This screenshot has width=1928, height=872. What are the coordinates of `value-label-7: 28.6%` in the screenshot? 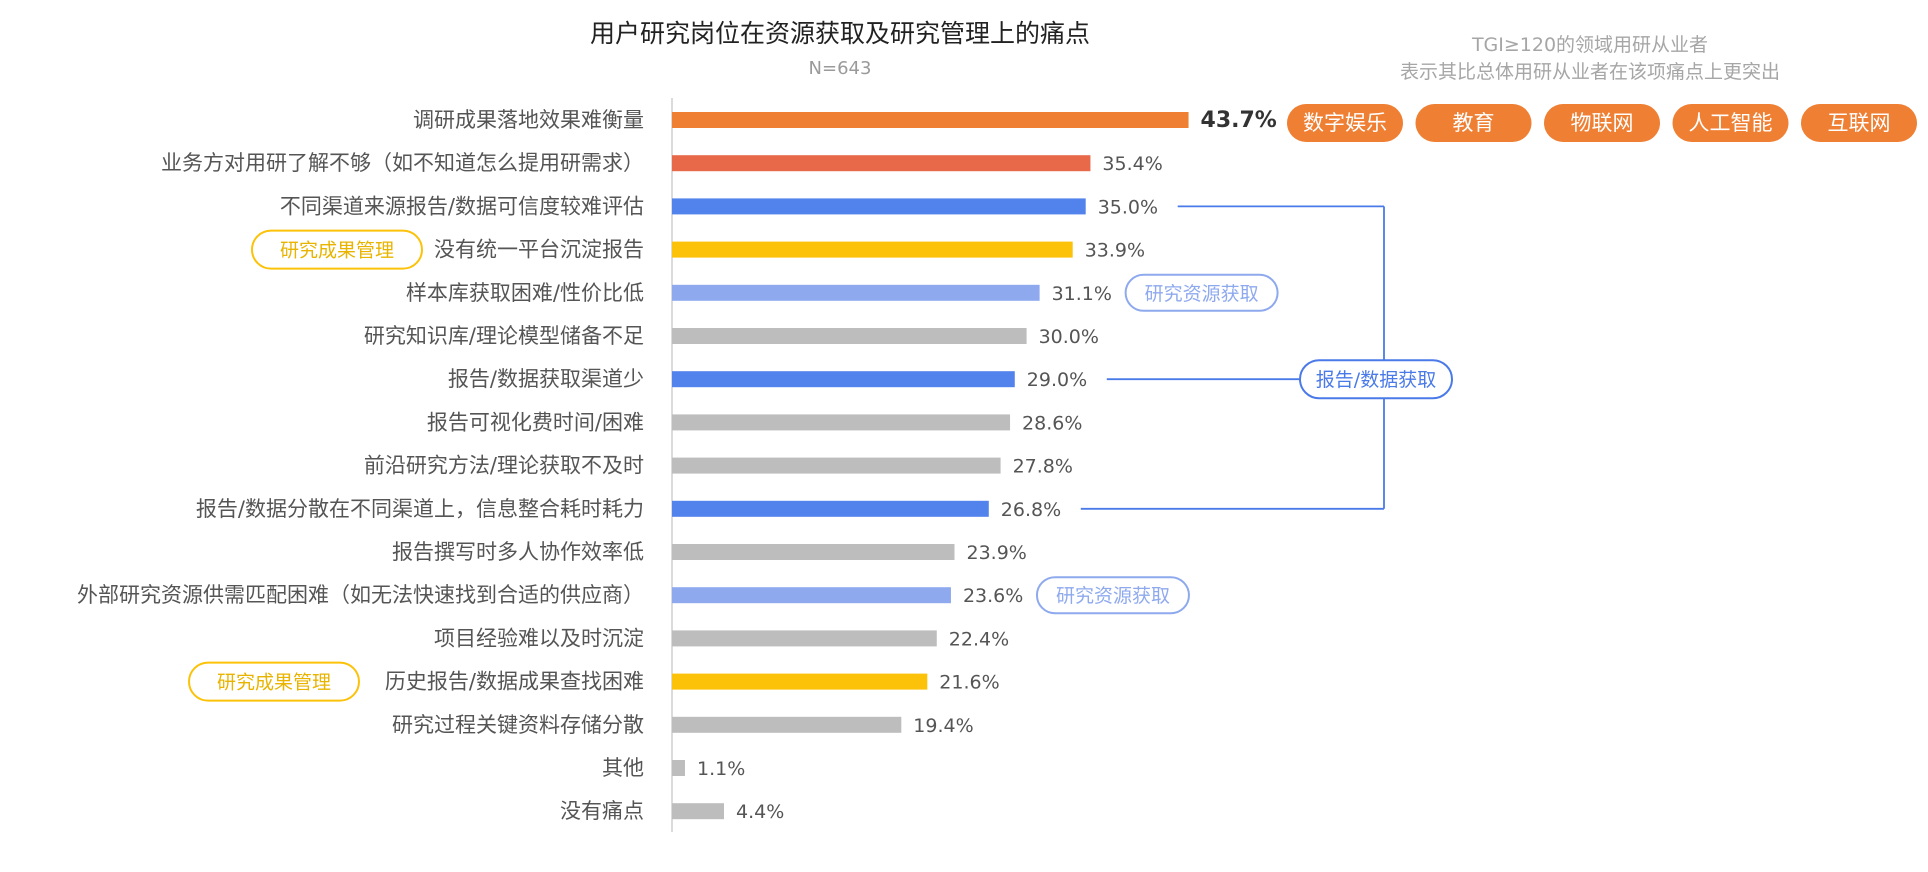 It's located at (1052, 423).